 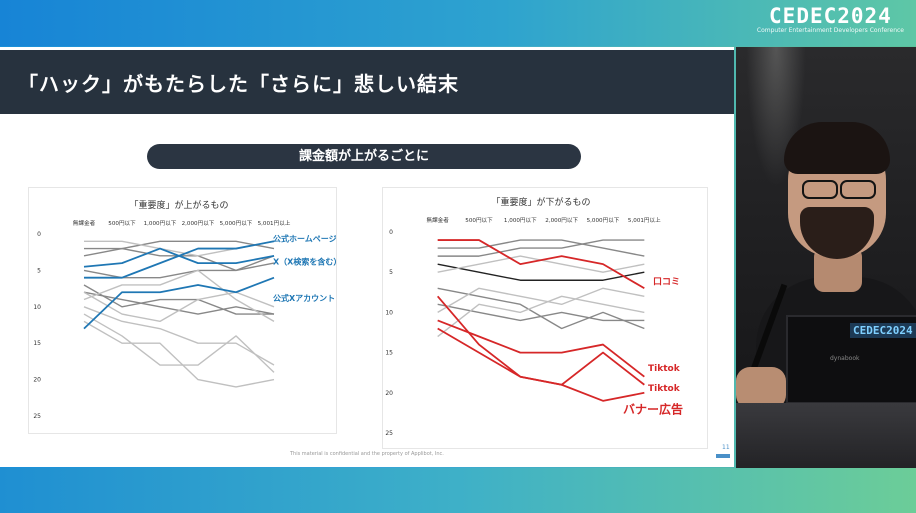 I want to click on slide-header: 「ハック」がもたらした「さらに」悲しい結末, so click(x=367, y=82).